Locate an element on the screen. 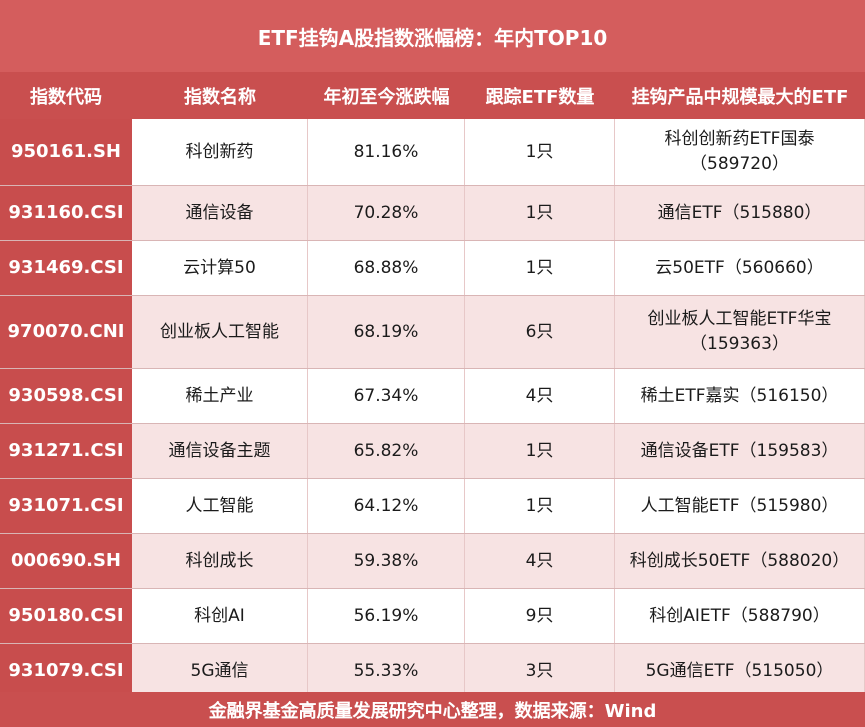  index-code: 950161.SH is located at coordinates (66, 152).